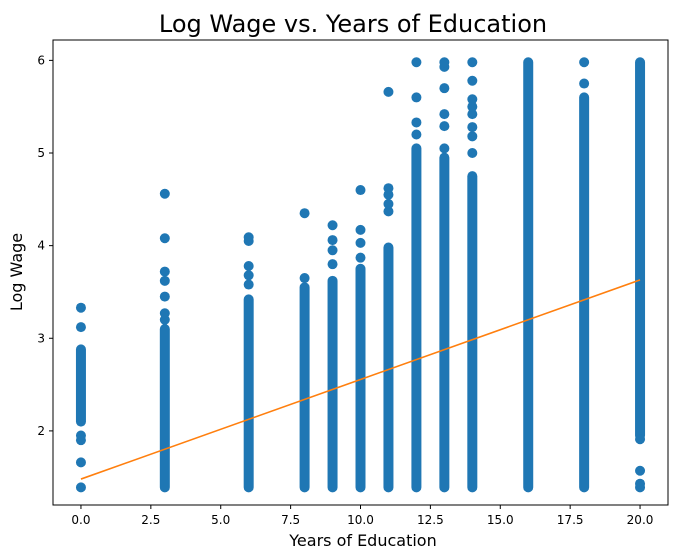 This screenshot has width=683, height=560. I want to click on y-axis-label: Log Wage, so click(16, 272).